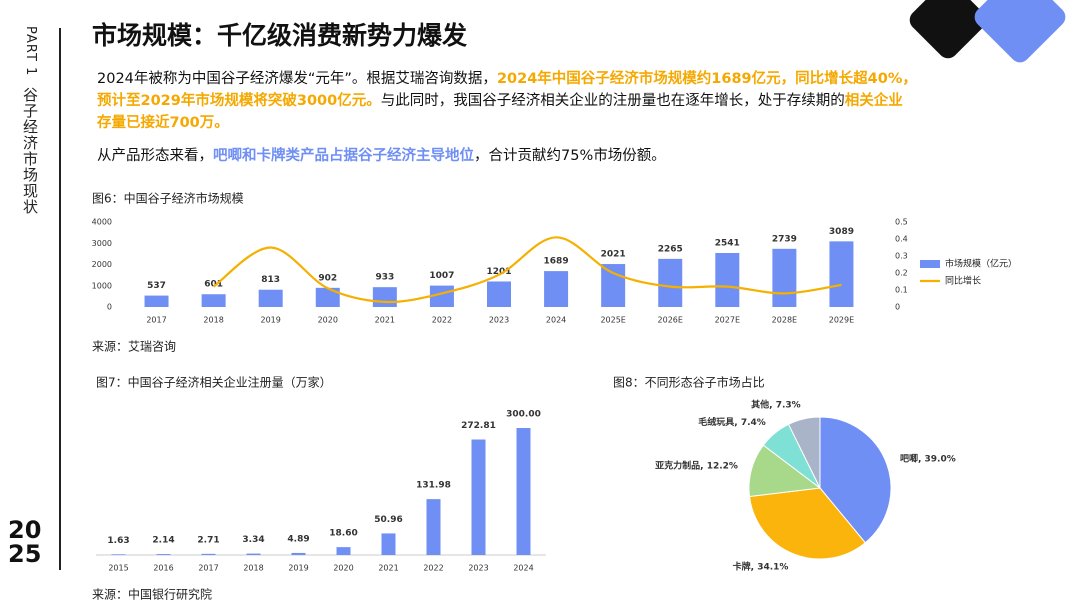 The height and width of the screenshot is (608, 1080). I want to click on deco-blue, so click(1020, 31).